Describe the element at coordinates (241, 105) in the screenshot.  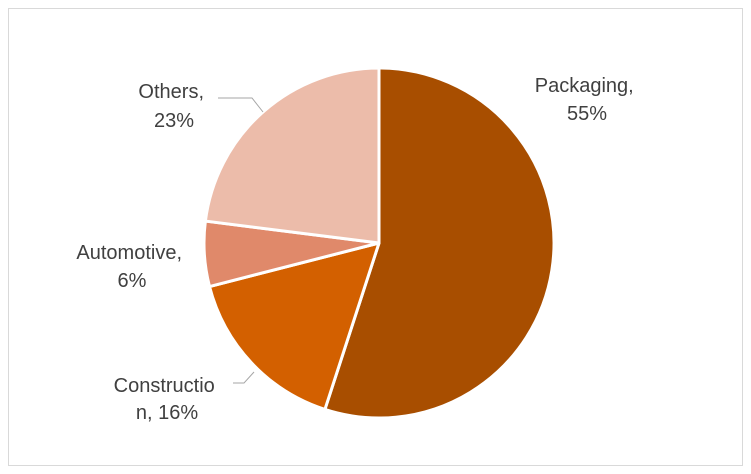
I see `leader-others` at that location.